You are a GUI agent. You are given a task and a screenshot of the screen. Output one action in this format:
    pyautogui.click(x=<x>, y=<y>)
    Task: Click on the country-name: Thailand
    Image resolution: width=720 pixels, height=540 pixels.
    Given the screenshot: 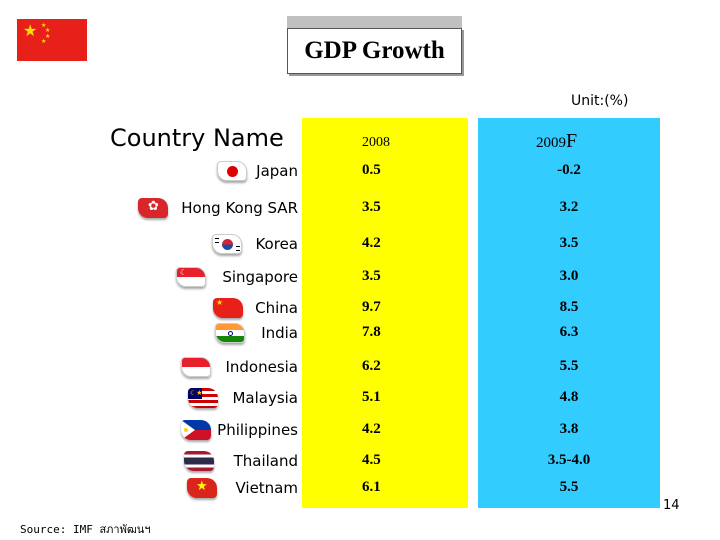 What is the action you would take?
    pyautogui.click(x=265, y=461)
    